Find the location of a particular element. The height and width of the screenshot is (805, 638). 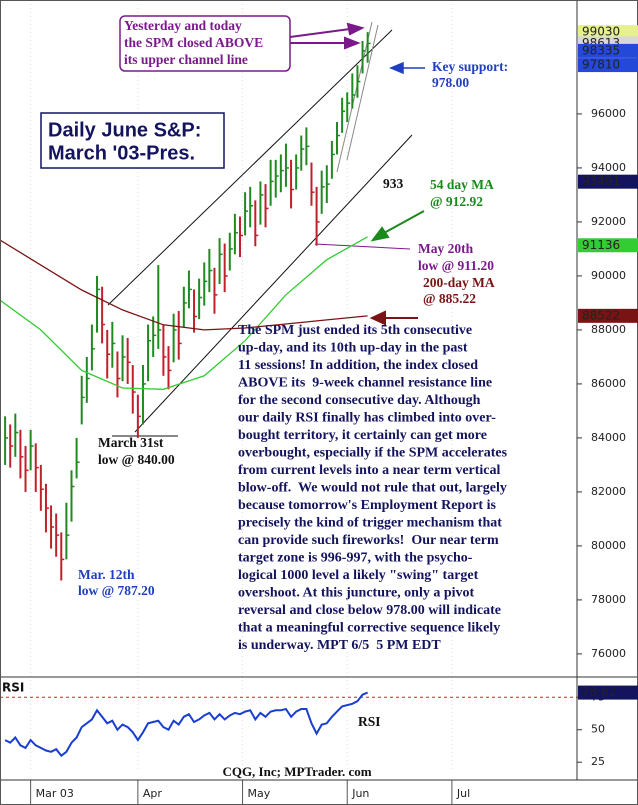

annotation: @ 912.92 is located at coordinates (456, 201).